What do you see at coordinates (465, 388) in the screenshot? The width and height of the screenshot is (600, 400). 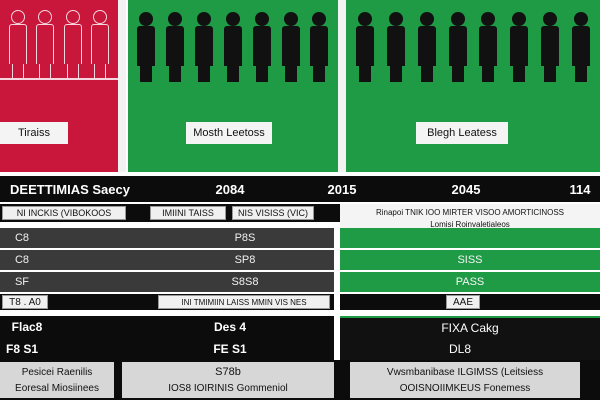 I see `bottom-cell-text: OOISNOIIMKEUS Fonemess` at bounding box center [465, 388].